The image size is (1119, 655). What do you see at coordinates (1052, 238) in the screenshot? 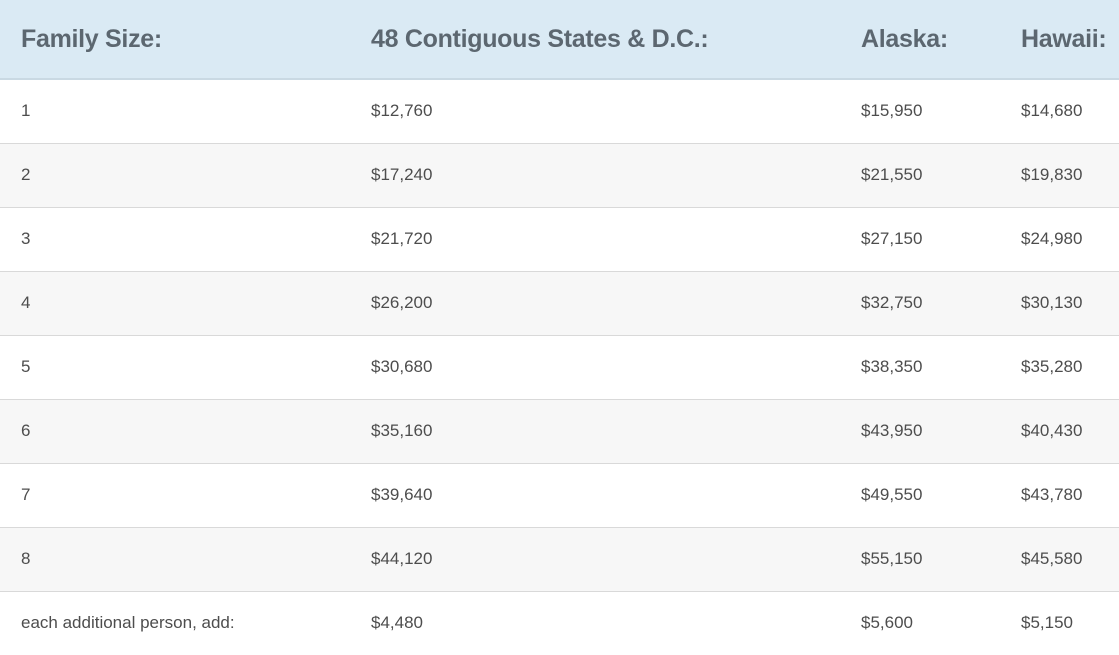
I see `cell-hawaii: $24,980` at bounding box center [1052, 238].